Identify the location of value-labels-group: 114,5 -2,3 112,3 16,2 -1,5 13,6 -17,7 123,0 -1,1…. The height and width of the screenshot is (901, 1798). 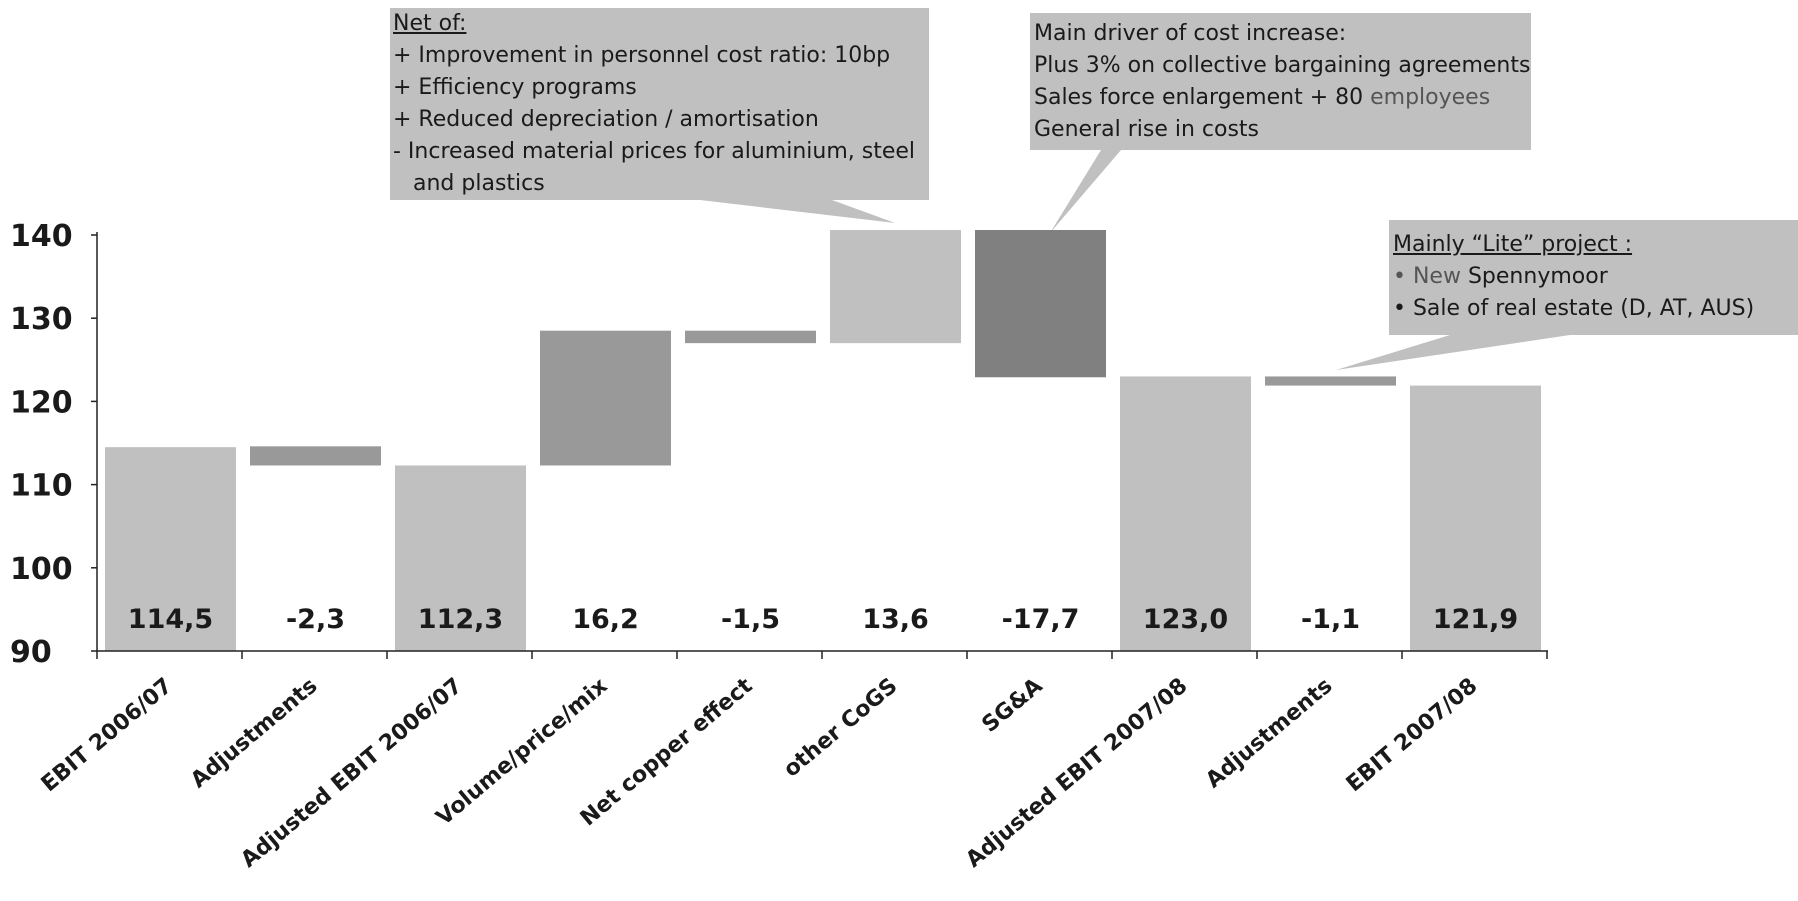
(823, 619).